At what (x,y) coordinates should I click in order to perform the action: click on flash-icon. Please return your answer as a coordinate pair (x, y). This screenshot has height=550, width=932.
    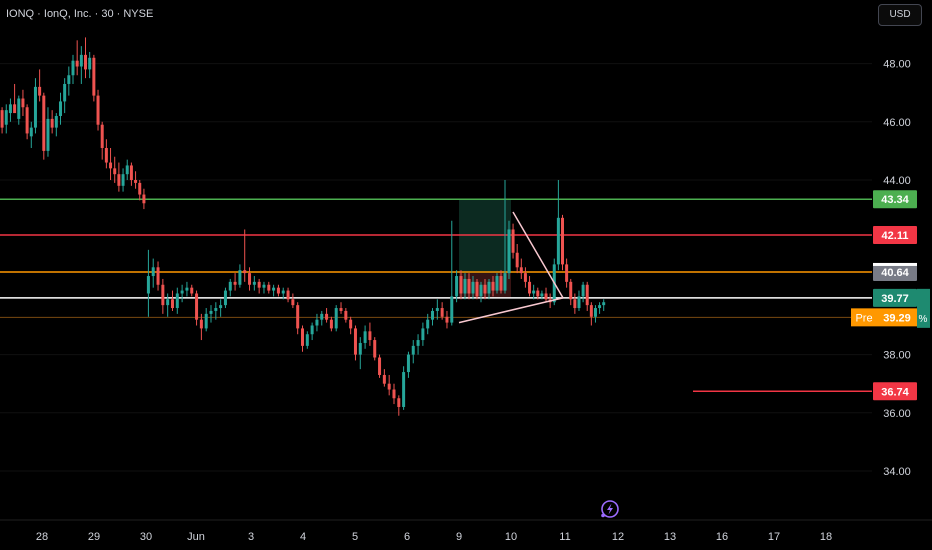
    Looking at the image, I should click on (610, 509).